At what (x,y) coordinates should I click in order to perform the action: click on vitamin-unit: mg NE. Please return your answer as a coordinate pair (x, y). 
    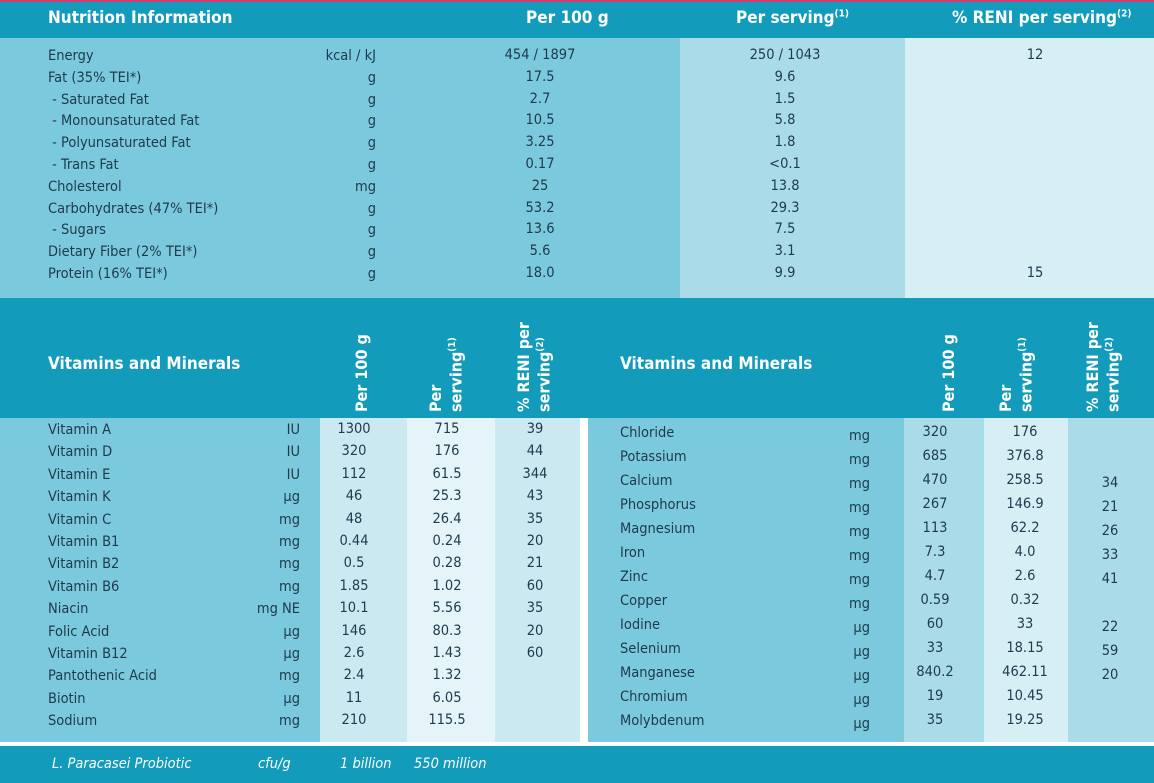
    Looking at the image, I should click on (278, 609).